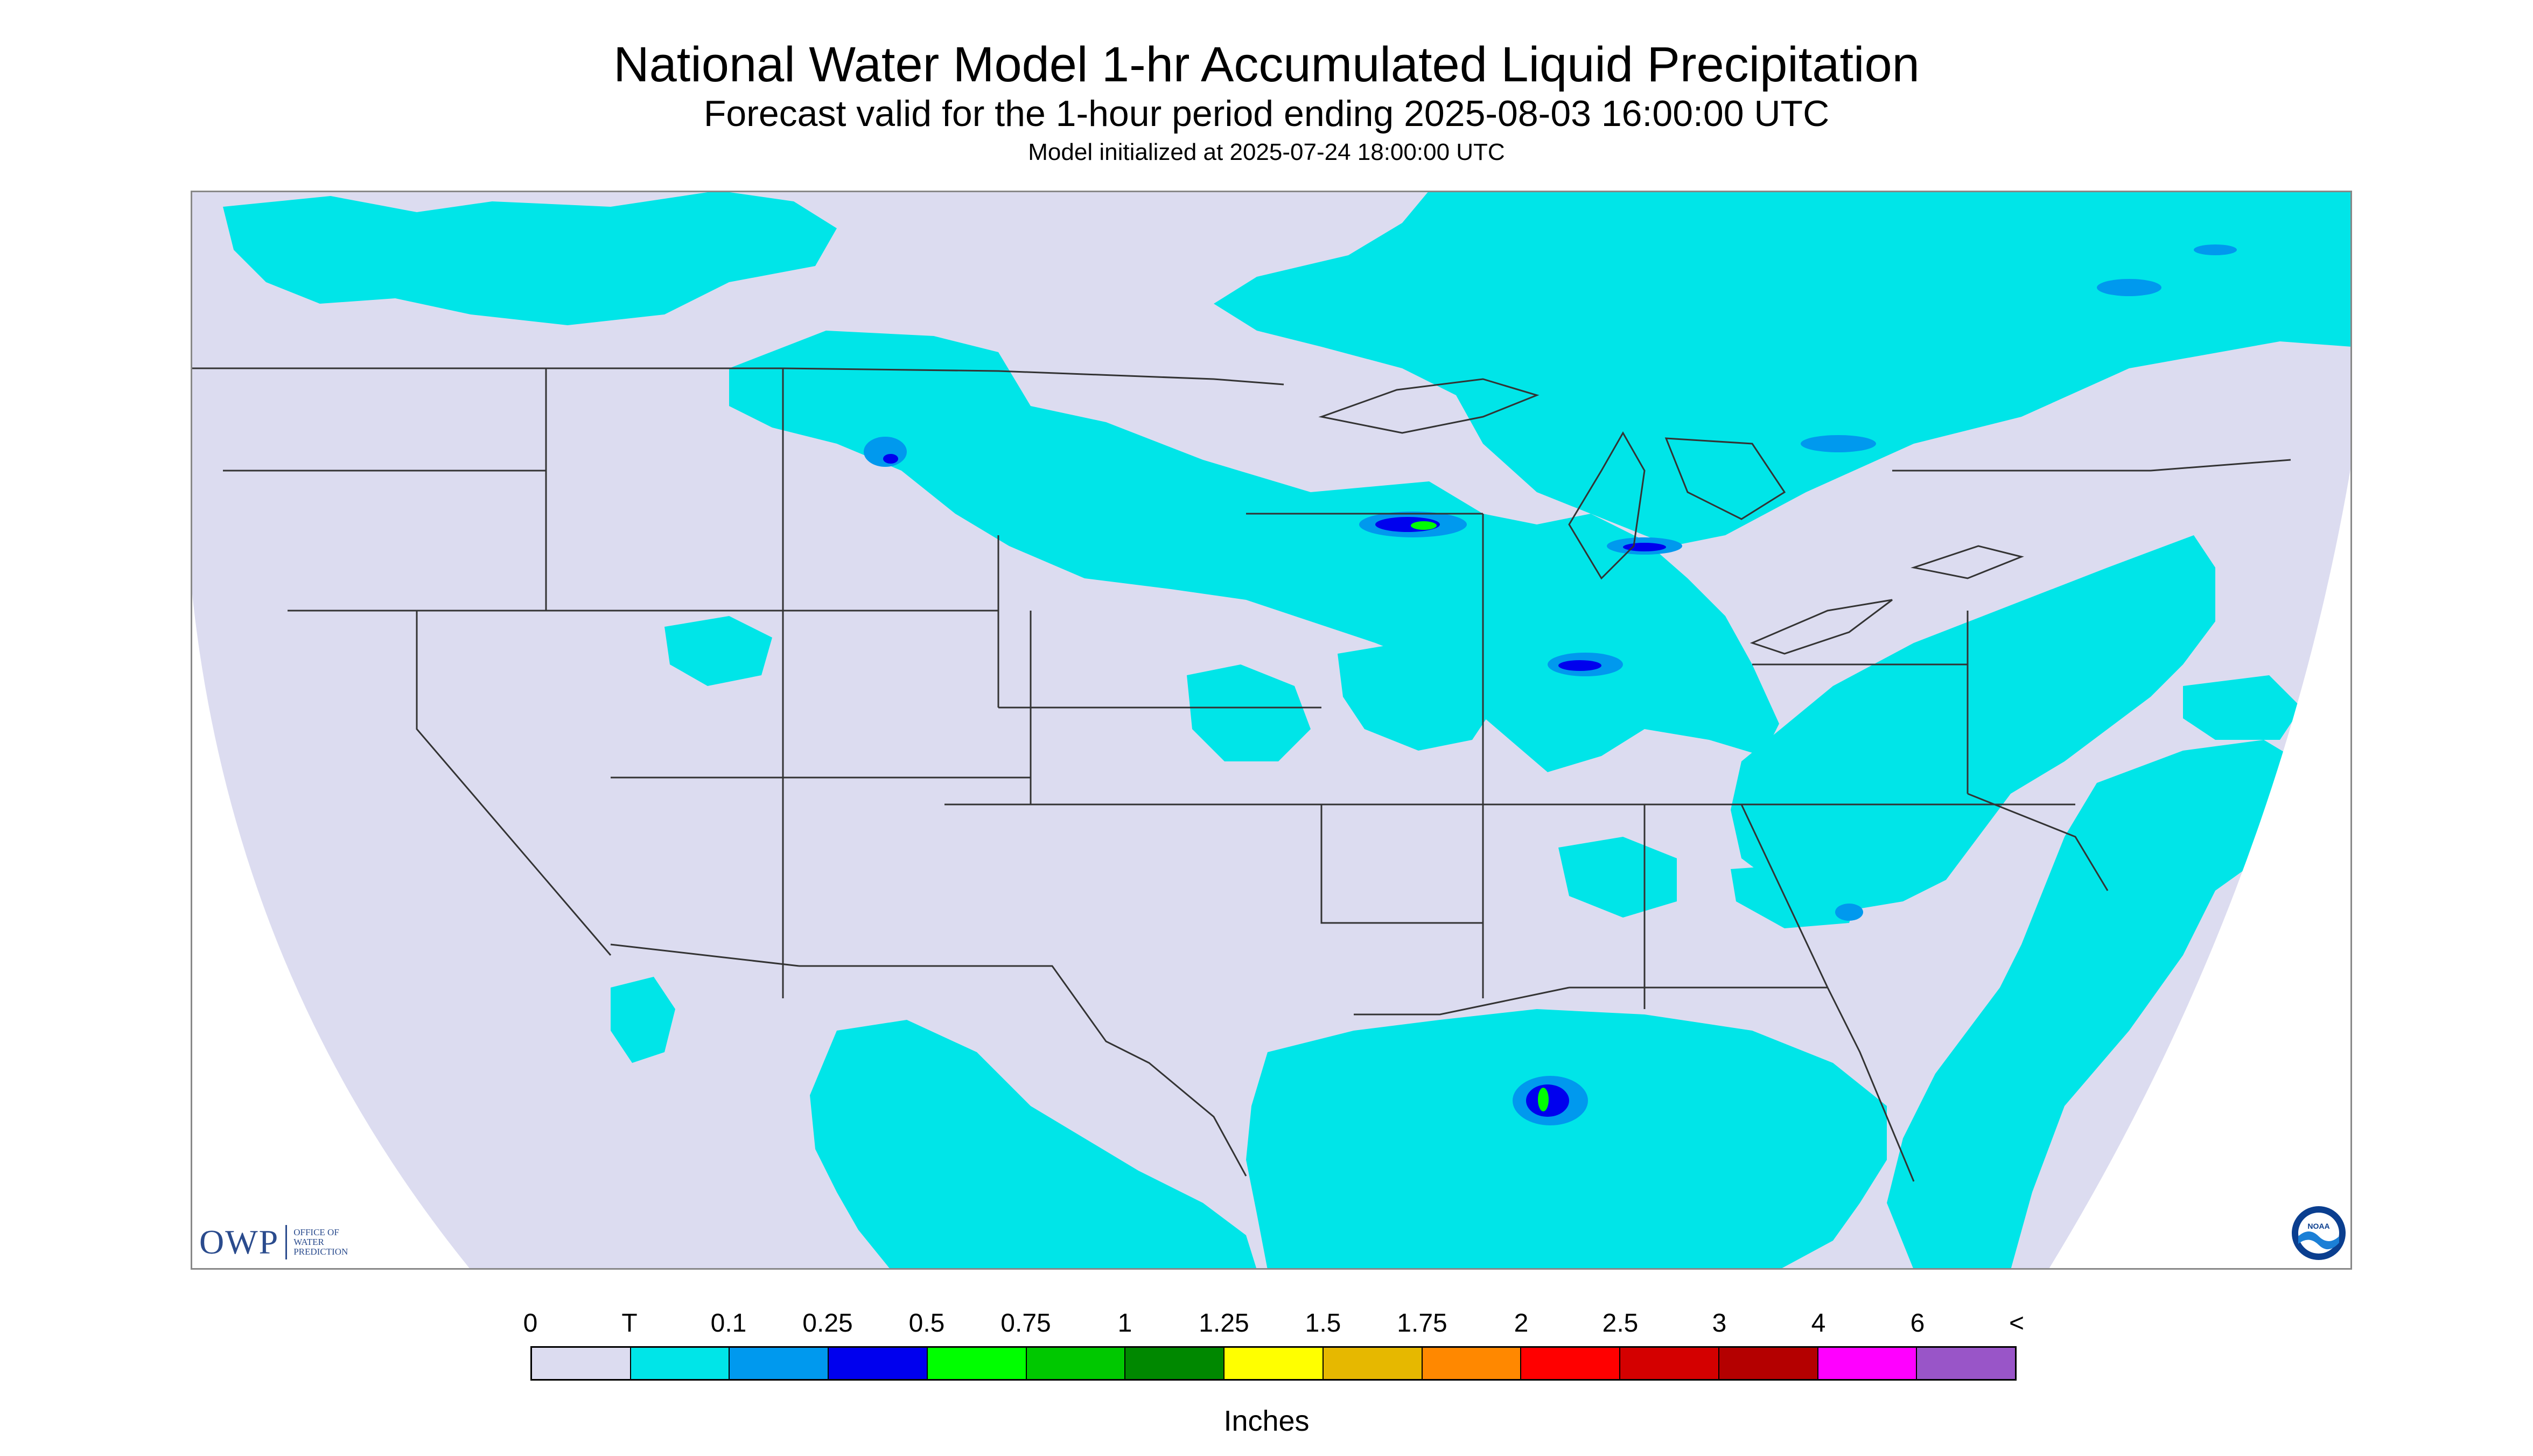 The image size is (2533, 1456). What do you see at coordinates (1819, 1323) in the screenshot?
I see `legend-tick-label: 4` at bounding box center [1819, 1323].